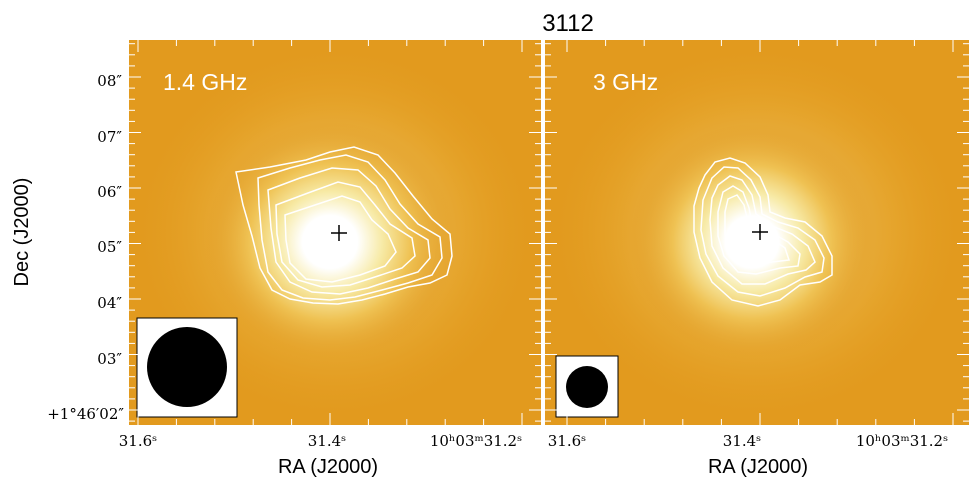 This screenshot has height=488, width=979. Describe the element at coordinates (85, 414) in the screenshot. I see `y-tick-label: +1°46′02″` at that location.